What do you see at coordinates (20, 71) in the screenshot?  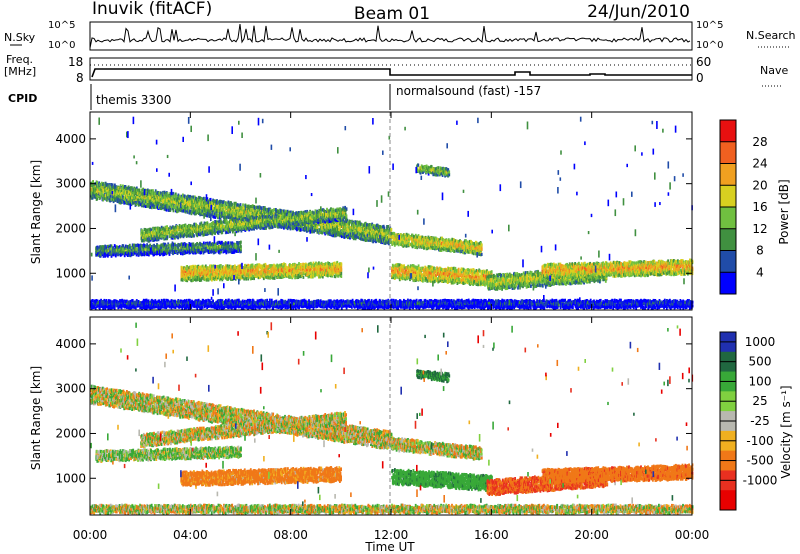 I see `freq-label-2: [MHz]` at bounding box center [20, 71].